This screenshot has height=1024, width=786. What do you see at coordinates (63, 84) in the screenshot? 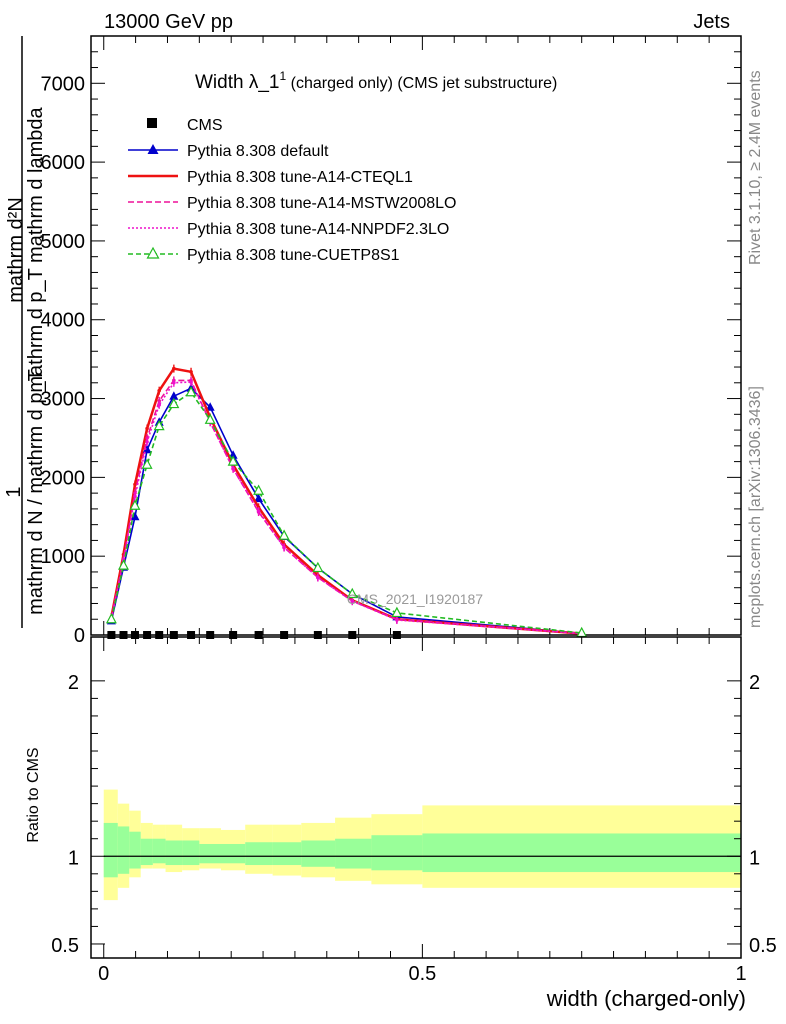
I see `y-tick-label: 7000` at bounding box center [63, 84].